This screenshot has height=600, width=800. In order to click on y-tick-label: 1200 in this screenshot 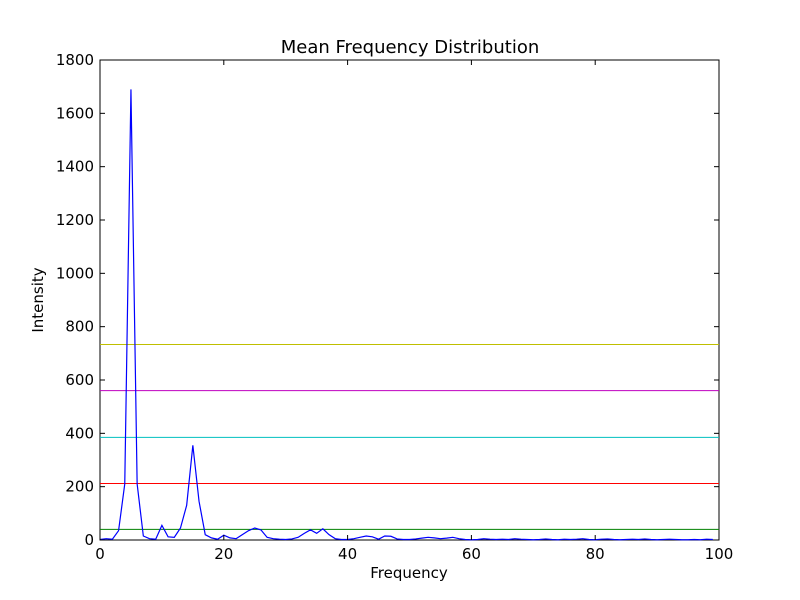, I will do `click(75, 220)`.